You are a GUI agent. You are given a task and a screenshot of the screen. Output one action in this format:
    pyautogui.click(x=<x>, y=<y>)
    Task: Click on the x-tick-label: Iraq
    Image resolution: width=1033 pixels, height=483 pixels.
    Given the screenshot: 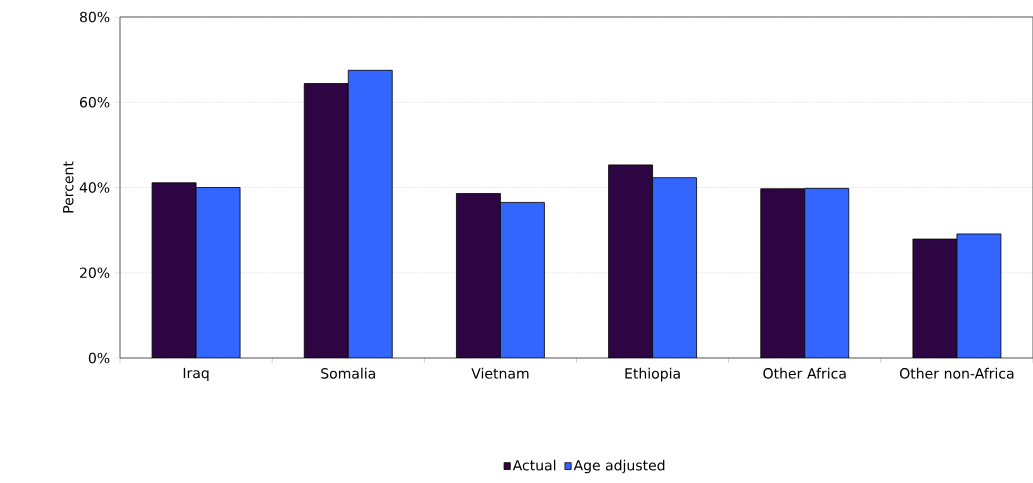 What is the action you would take?
    pyautogui.click(x=196, y=374)
    